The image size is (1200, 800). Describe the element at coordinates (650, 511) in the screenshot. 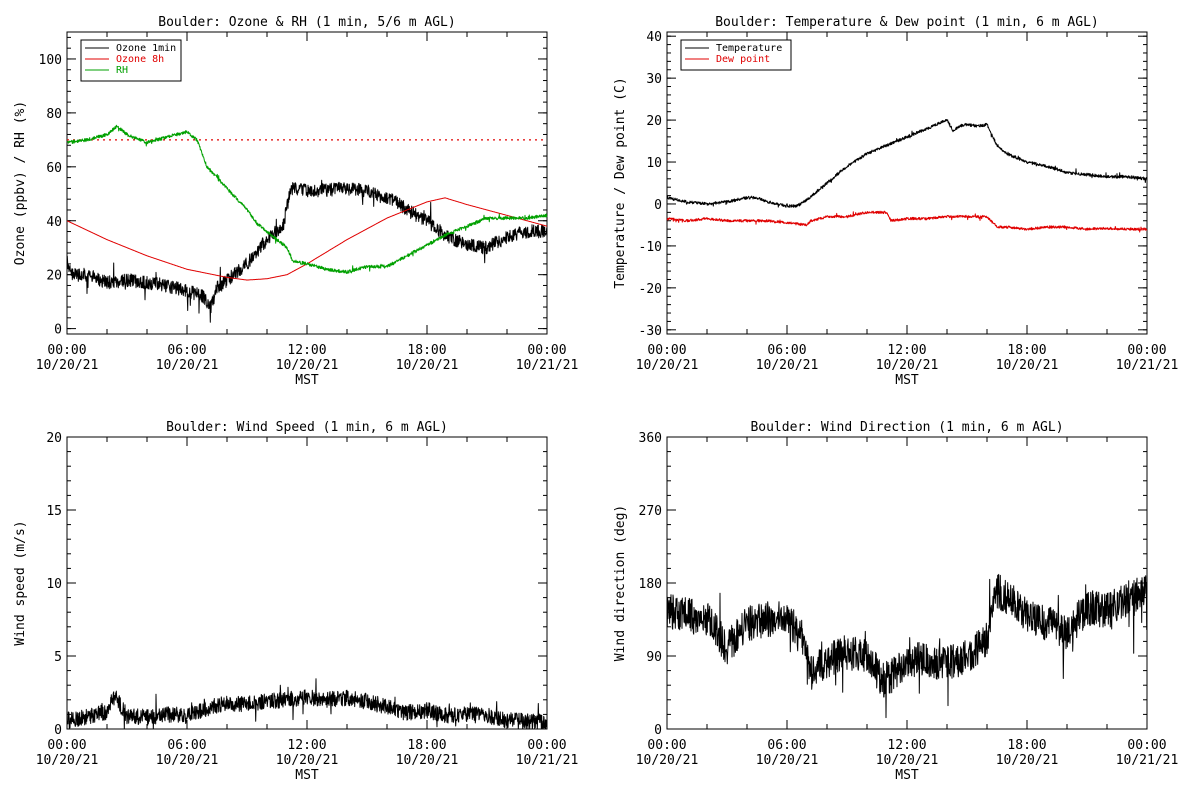

I see `y-tick-label: 270` at that location.